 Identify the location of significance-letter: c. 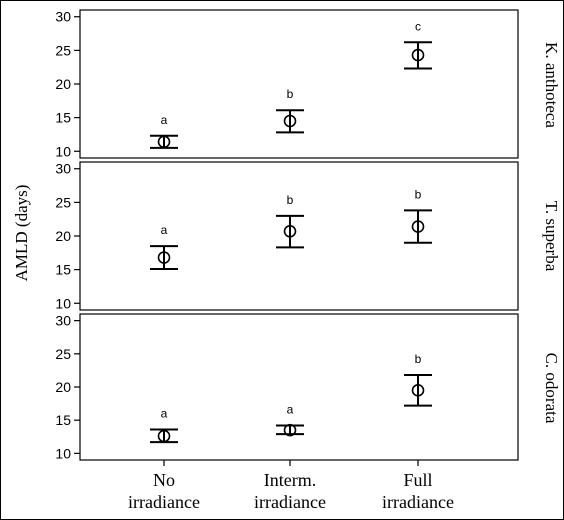
(418, 26).